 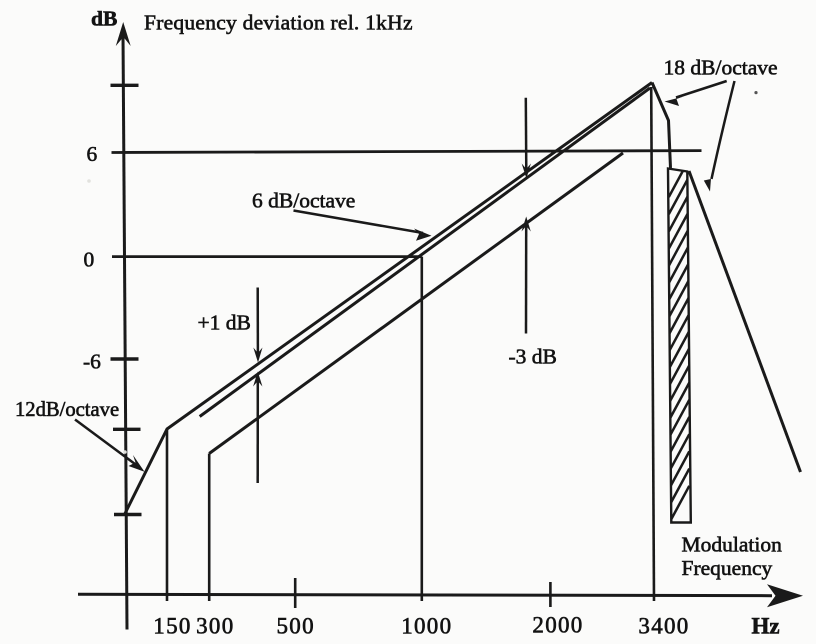 I want to click on svg-text: -3 dB, so click(x=533, y=357).